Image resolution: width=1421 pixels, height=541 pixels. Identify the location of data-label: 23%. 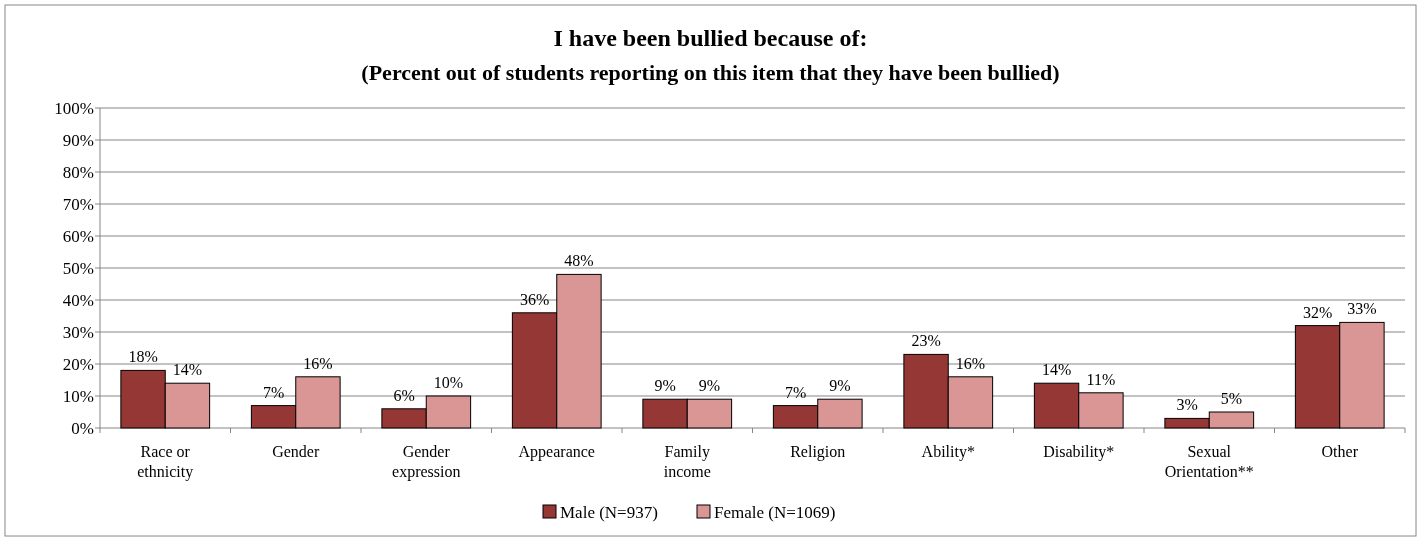
(926, 341).